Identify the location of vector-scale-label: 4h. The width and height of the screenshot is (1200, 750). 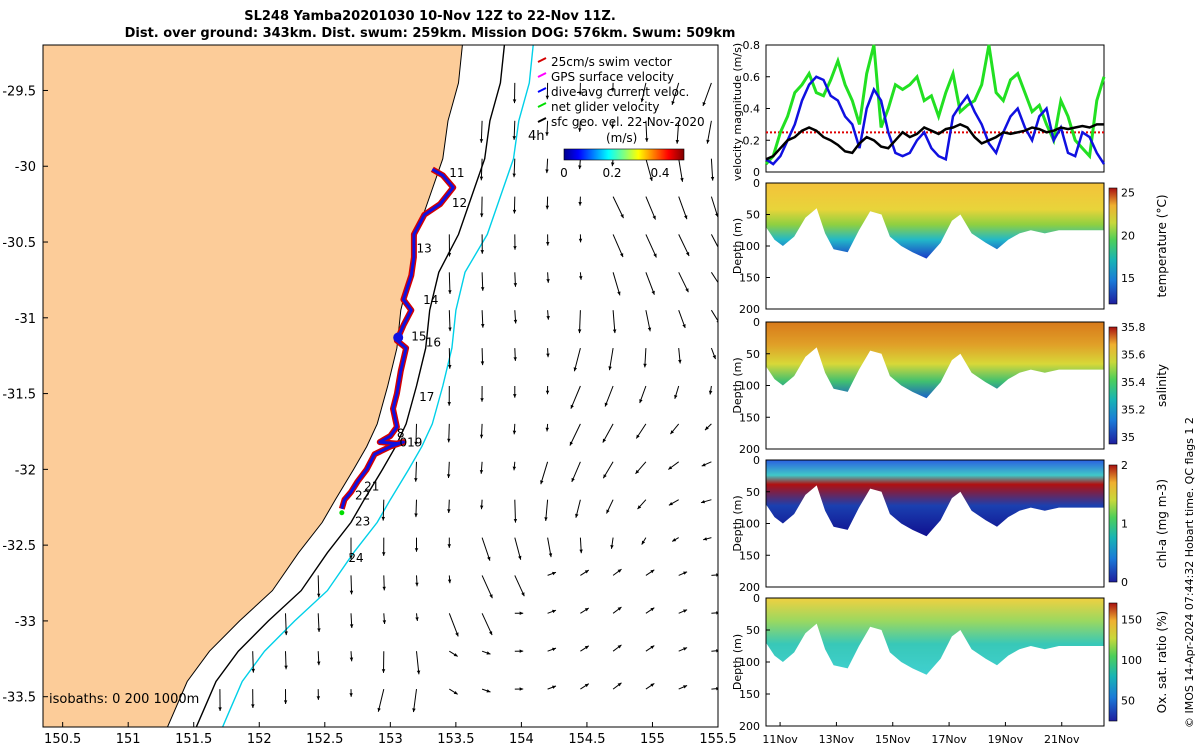
(536, 136).